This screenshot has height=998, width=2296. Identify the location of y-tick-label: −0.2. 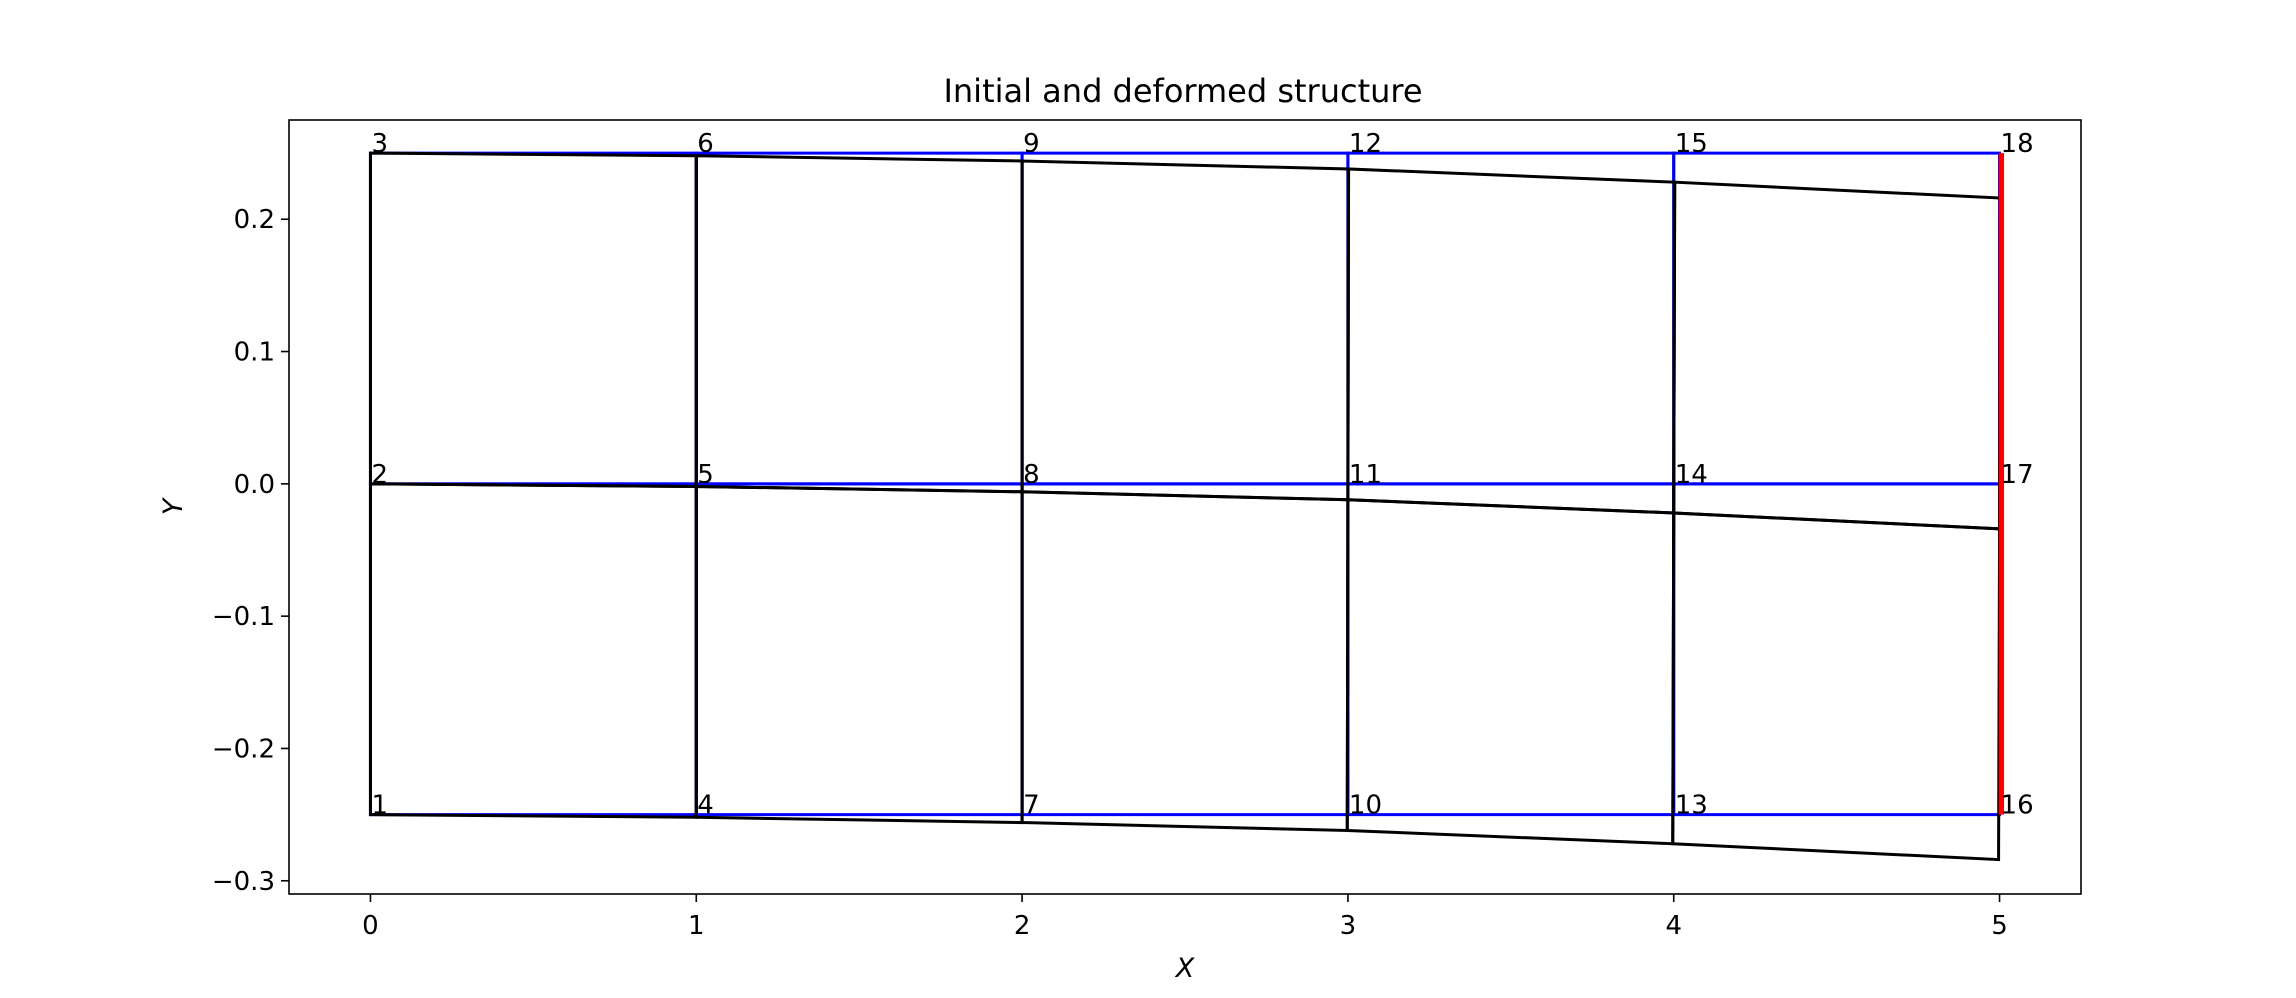
(243, 749).